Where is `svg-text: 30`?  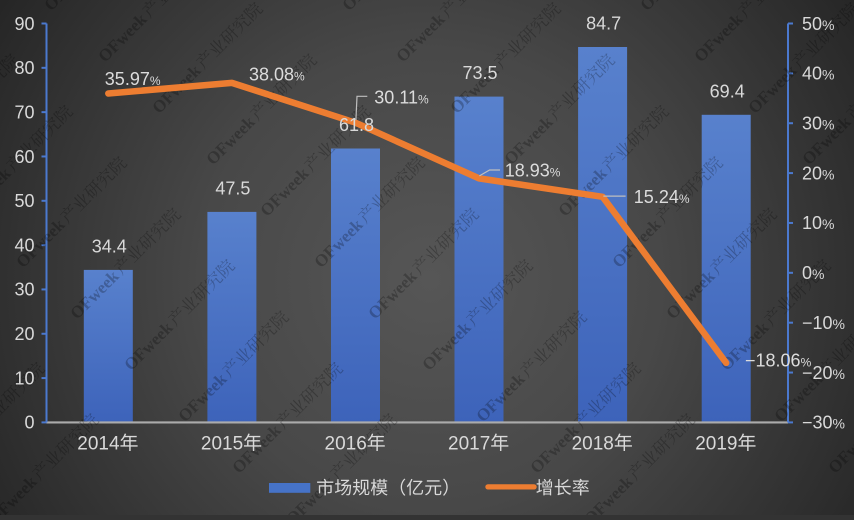 svg-text: 30 is located at coordinates (24, 290).